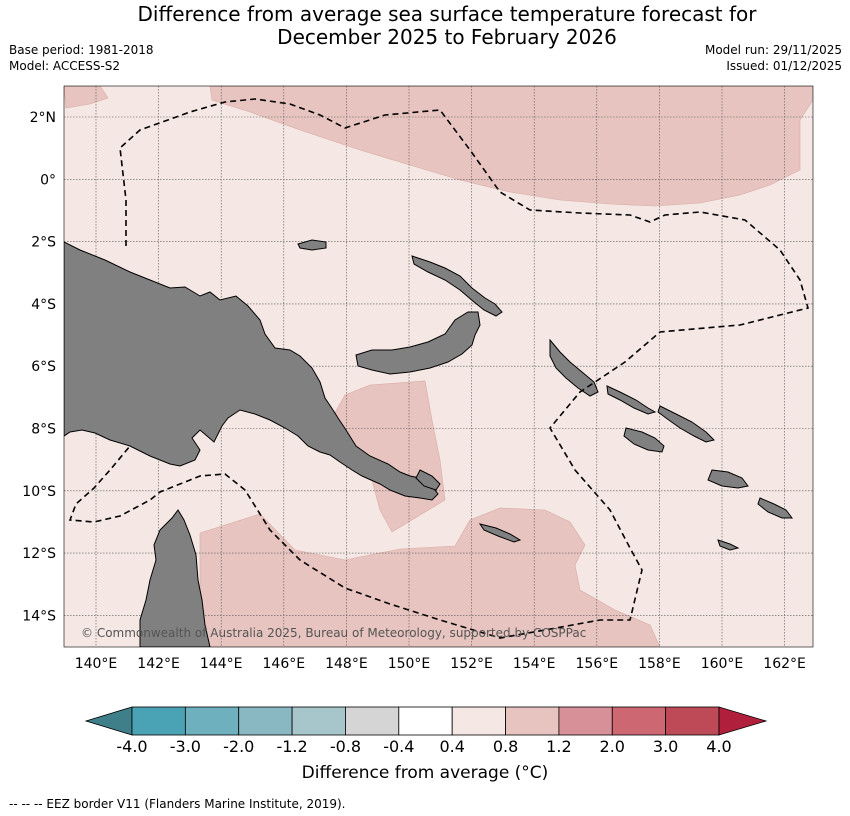 The height and width of the screenshot is (816, 850). Describe the element at coordinates (131, 746) in the screenshot. I see `colorbar-tick-label: -4.0` at that location.